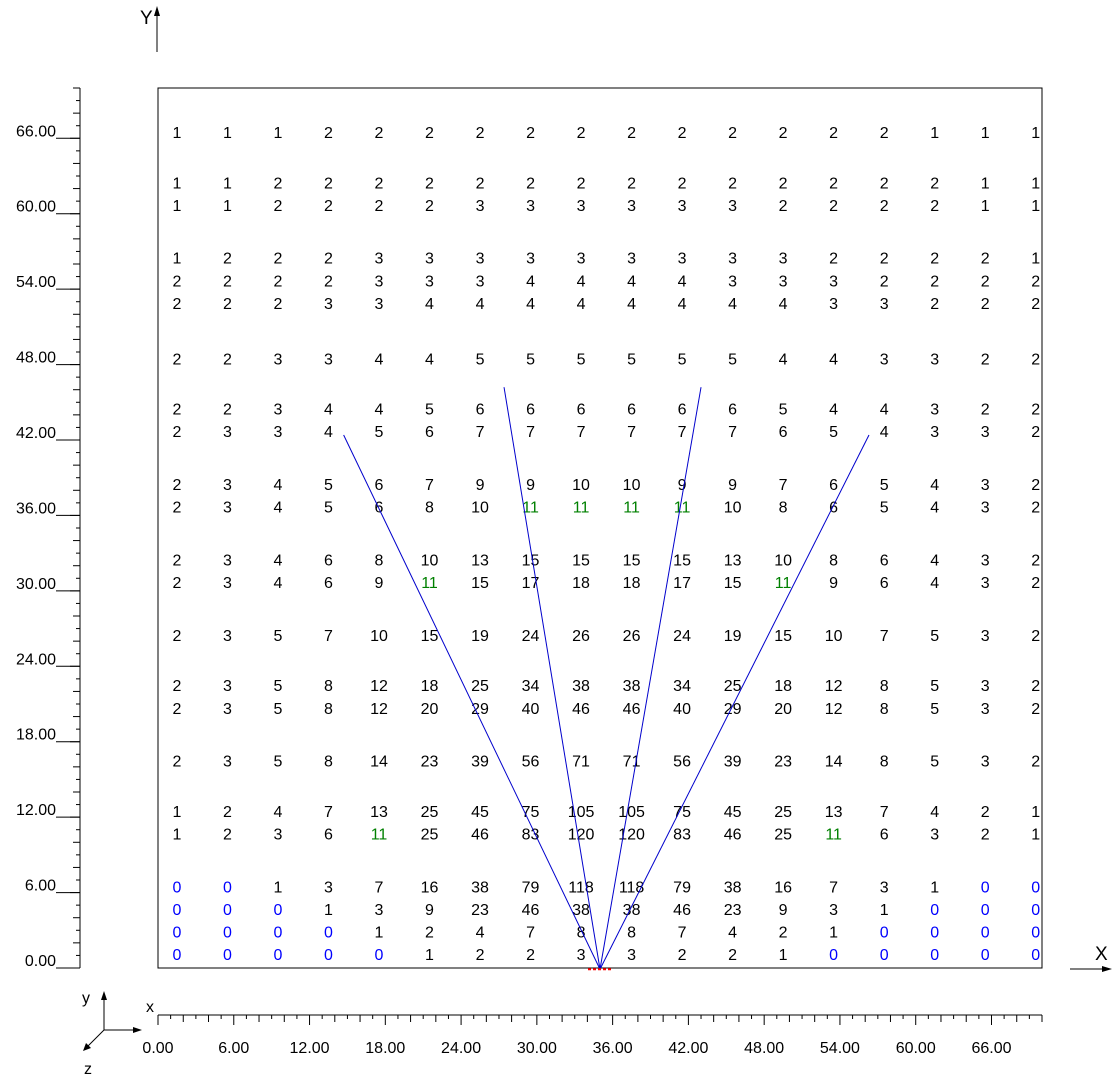 This screenshot has height=1090, width=1115. I want to click on dose-value: 105, so click(581, 812).